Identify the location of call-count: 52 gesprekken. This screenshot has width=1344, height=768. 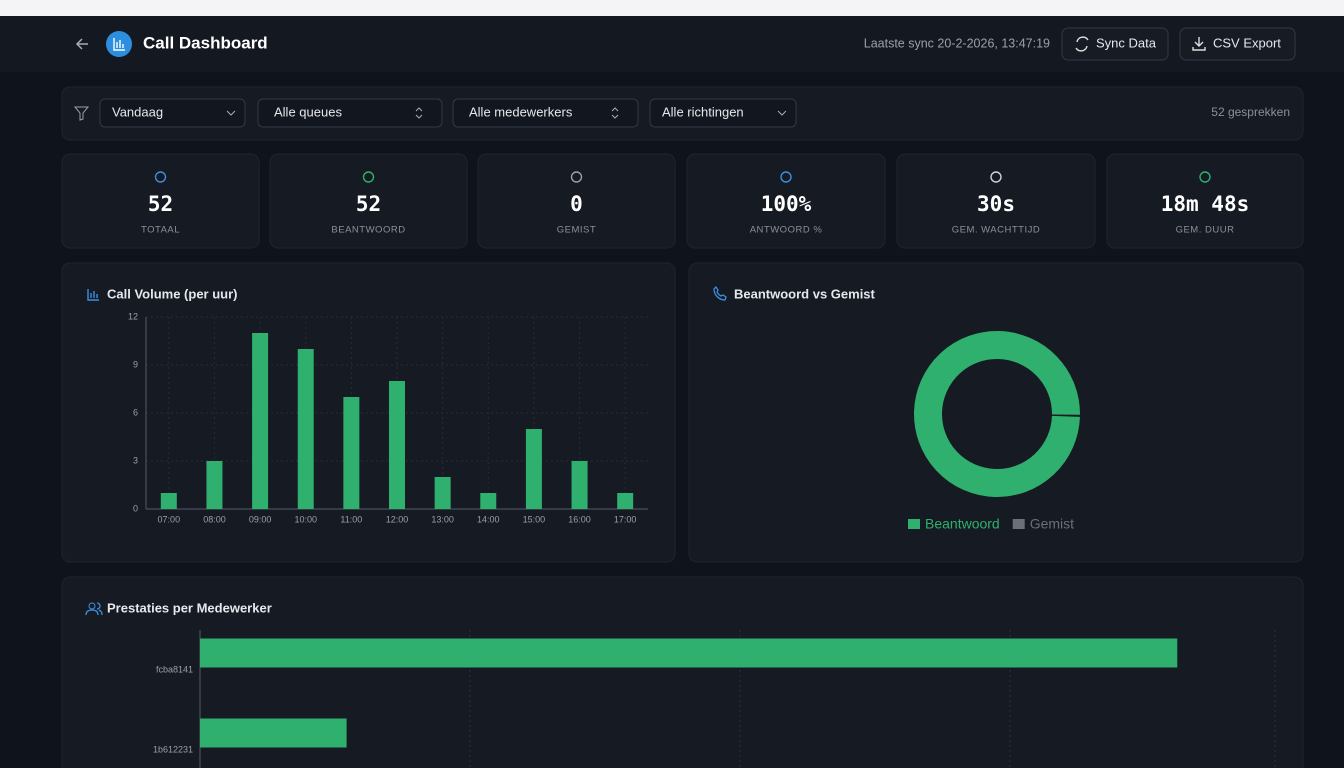
(1250, 112).